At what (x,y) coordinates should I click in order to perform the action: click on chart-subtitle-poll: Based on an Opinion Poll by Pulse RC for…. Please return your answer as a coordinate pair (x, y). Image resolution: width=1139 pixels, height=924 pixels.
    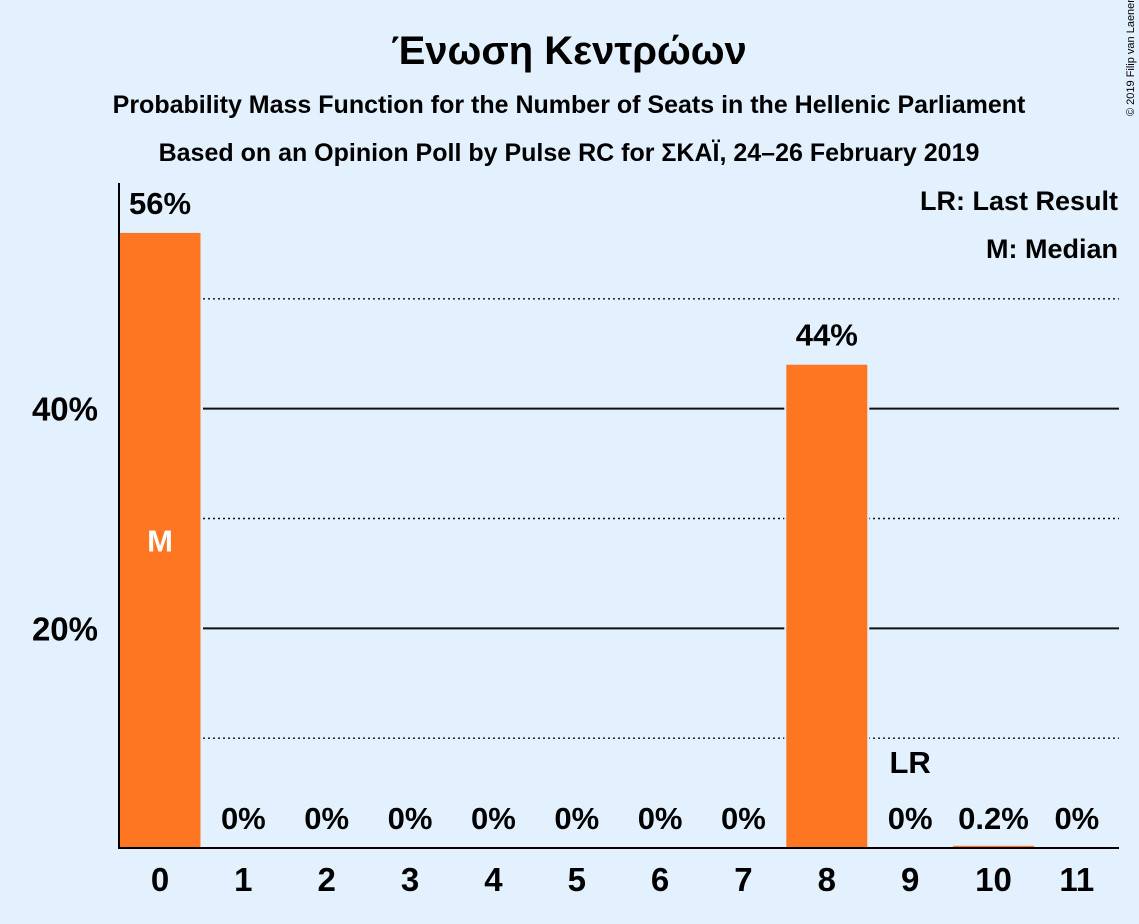
    Looking at the image, I should click on (569, 153).